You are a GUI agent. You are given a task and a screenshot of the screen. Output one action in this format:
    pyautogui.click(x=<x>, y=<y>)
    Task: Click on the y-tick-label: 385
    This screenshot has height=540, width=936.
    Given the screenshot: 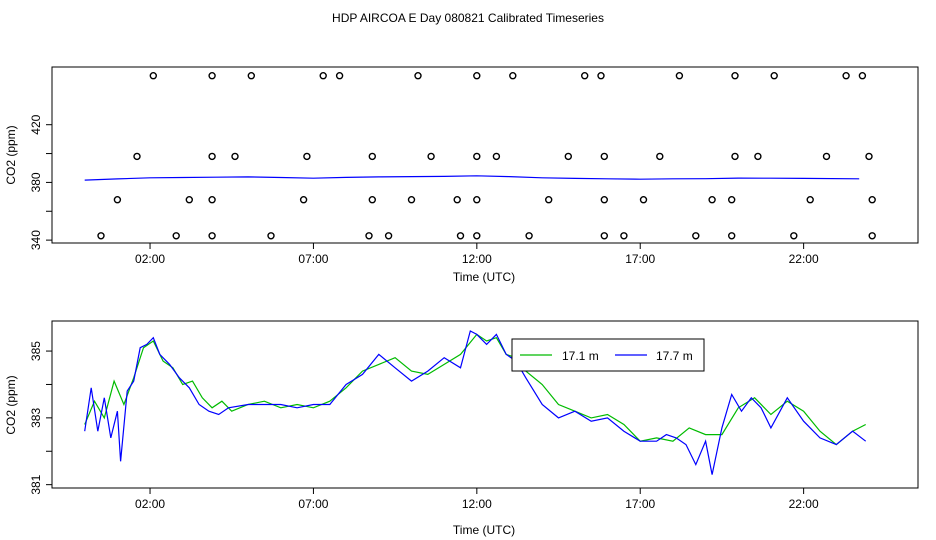 What is the action you would take?
    pyautogui.click(x=36, y=351)
    